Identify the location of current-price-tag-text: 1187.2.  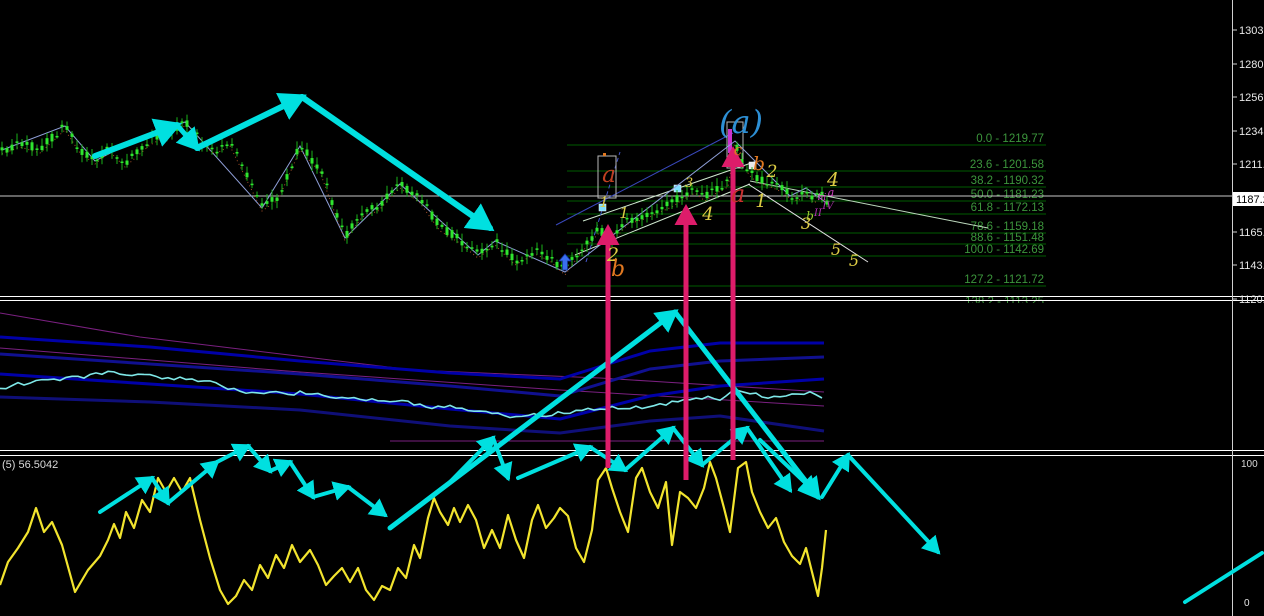
(1250, 200).